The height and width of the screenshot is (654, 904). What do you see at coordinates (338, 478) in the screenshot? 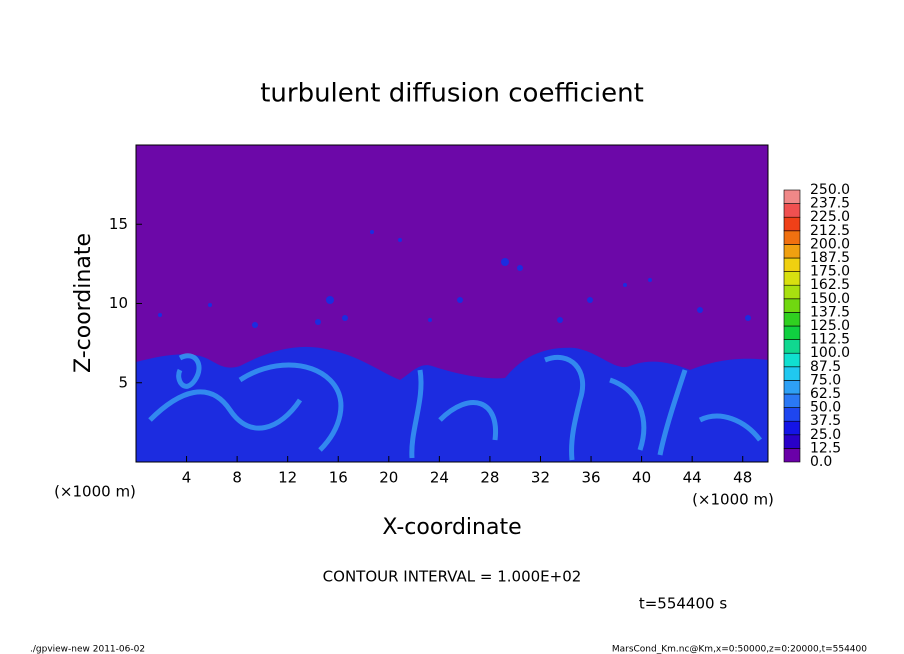
I see `x-tick-label: 16` at bounding box center [338, 478].